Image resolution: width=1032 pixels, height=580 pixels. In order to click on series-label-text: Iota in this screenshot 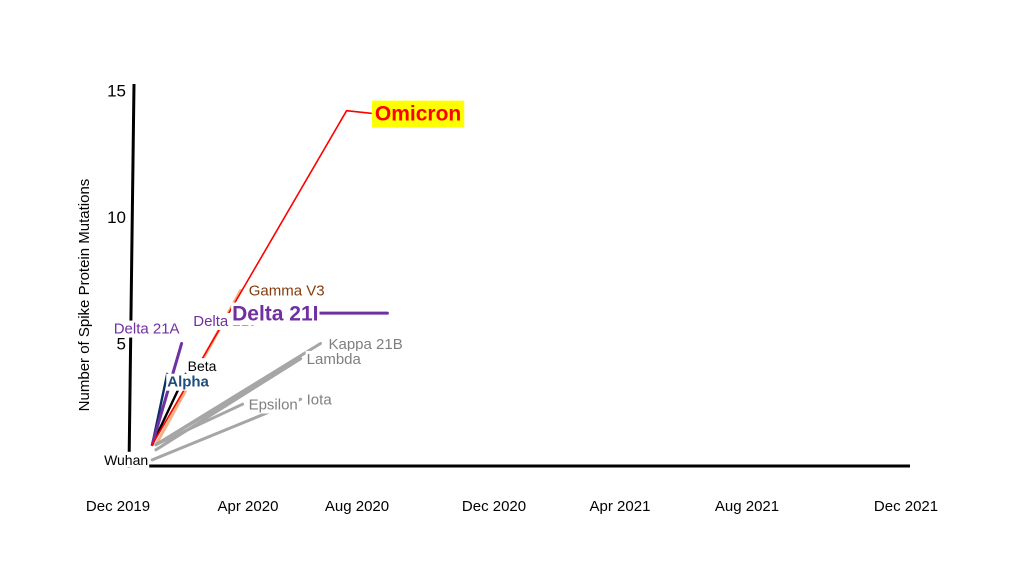, I will do `click(320, 399)`.